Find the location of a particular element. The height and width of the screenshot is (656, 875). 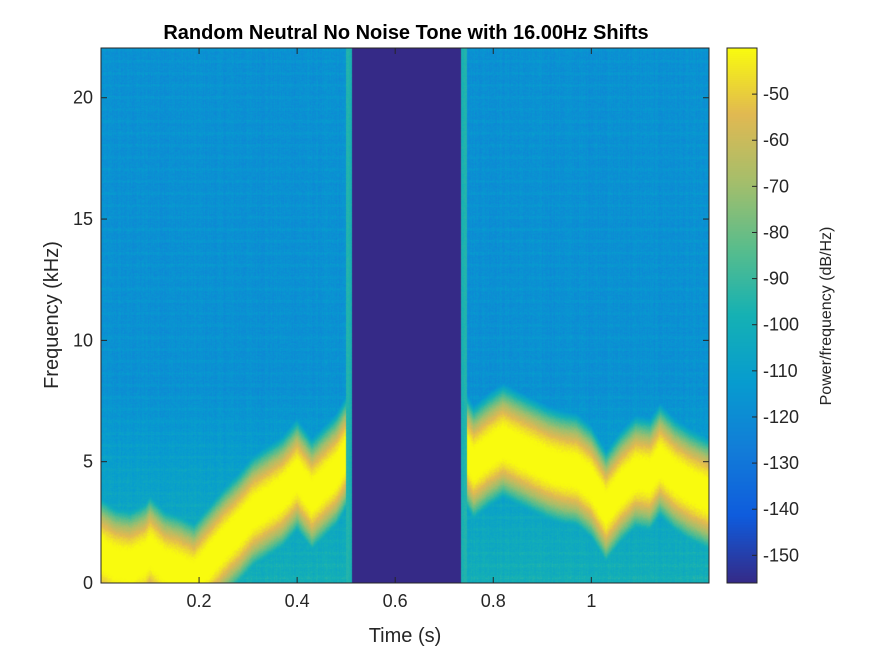

colorbar-gradient is located at coordinates (742, 315).